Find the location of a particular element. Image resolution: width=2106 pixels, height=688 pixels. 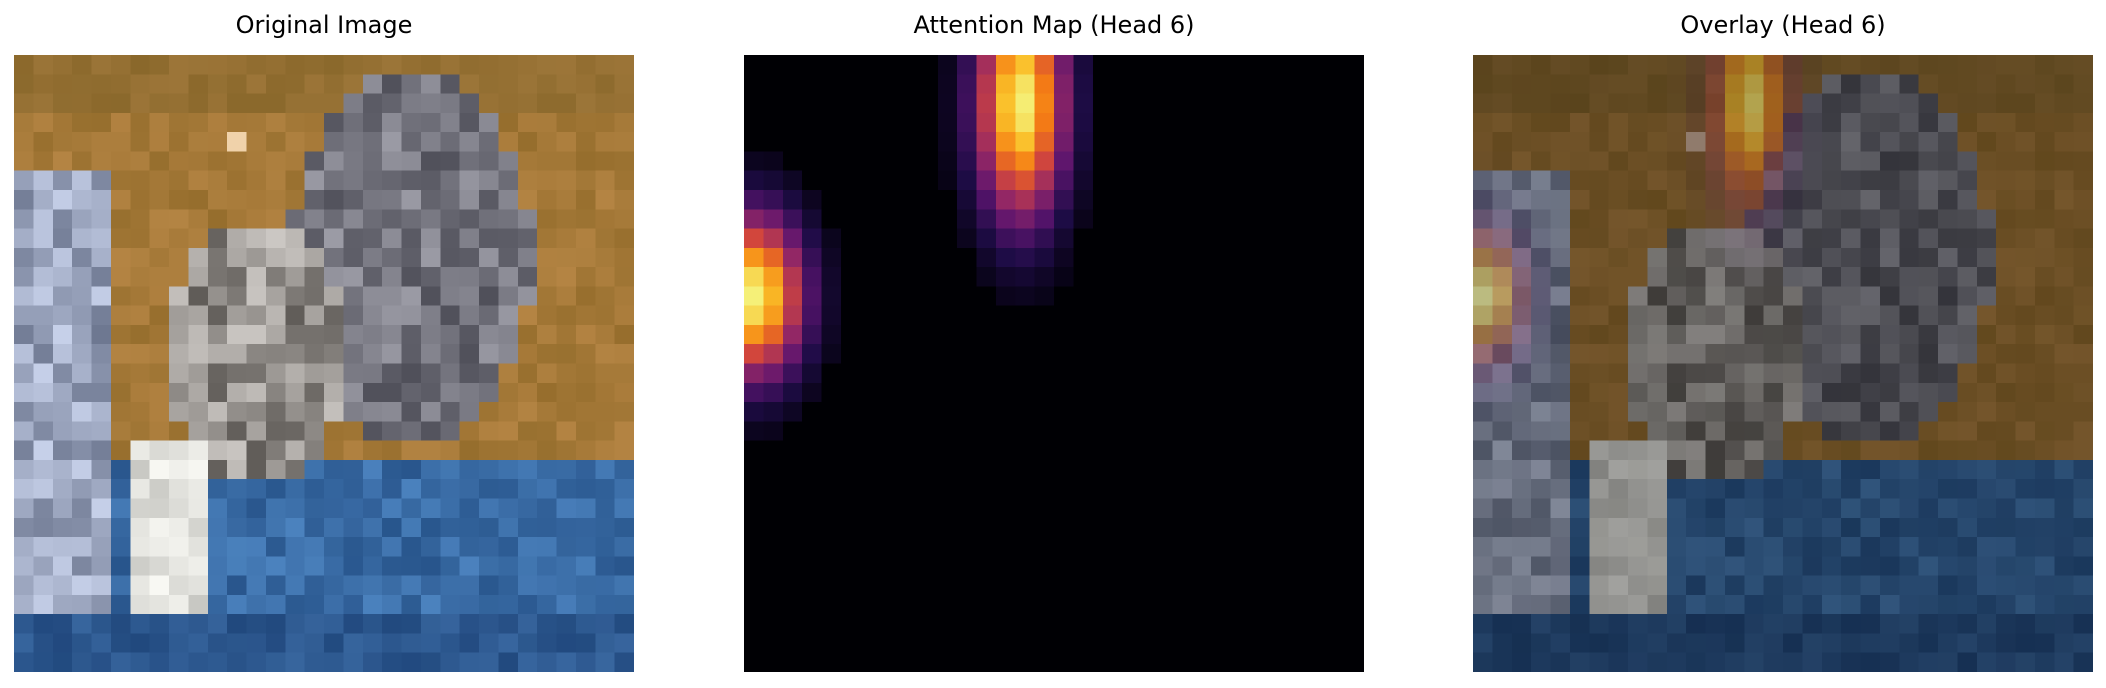

panel-title-attention: Attention Map (Head 6) is located at coordinates (1054, 25).